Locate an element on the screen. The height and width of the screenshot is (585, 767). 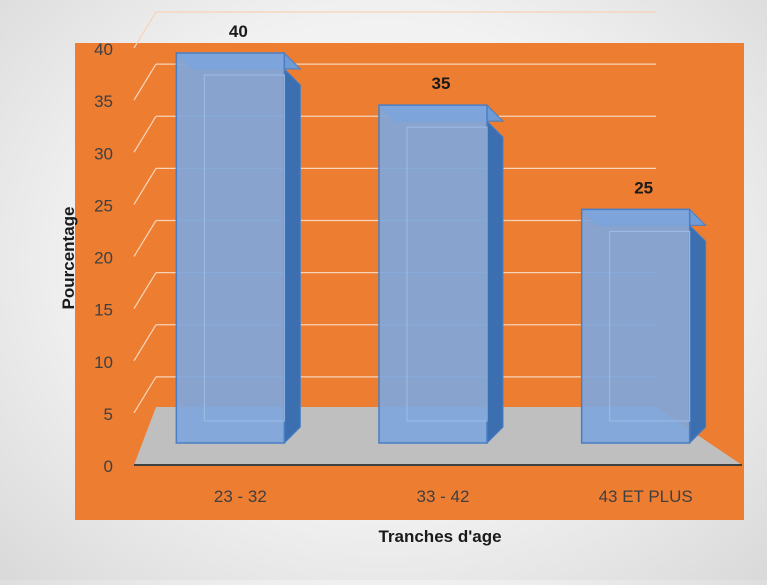
y-tick-label: 40 is located at coordinates (103, 49).